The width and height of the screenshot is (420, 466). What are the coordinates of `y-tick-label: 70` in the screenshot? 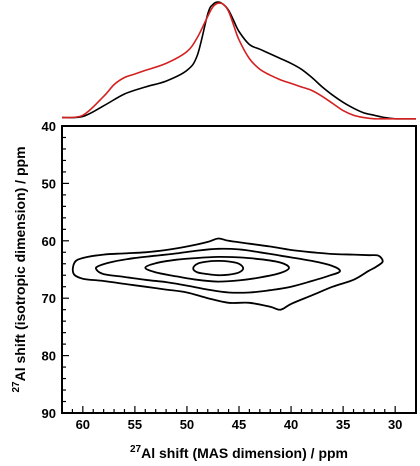 It's located at (49, 298).